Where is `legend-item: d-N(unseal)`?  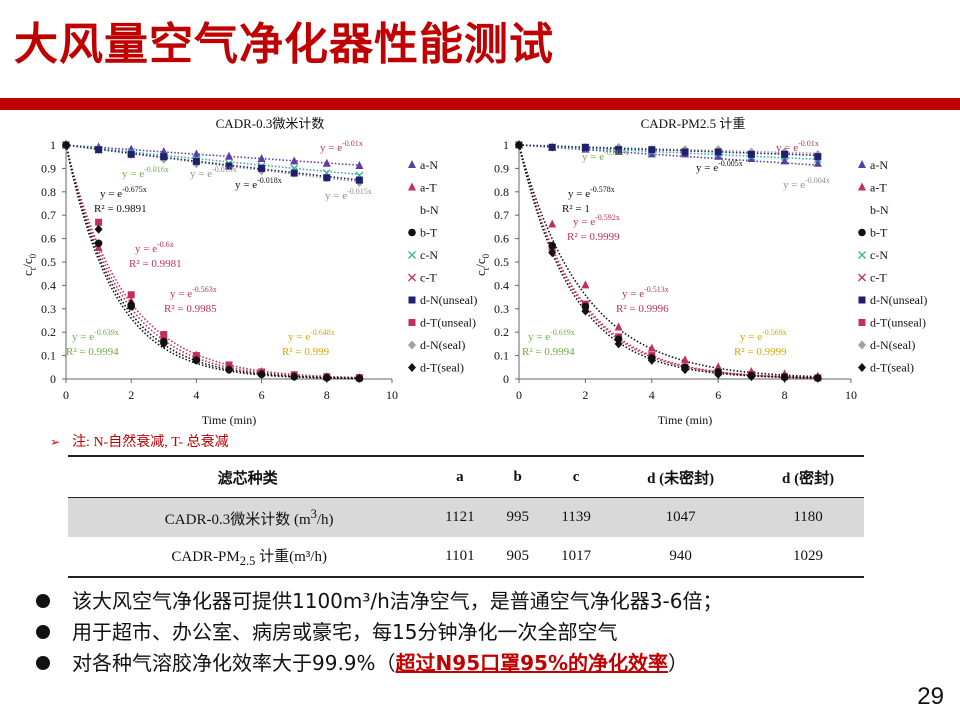
legend-item: d-N(unseal) is located at coordinates (892, 300).